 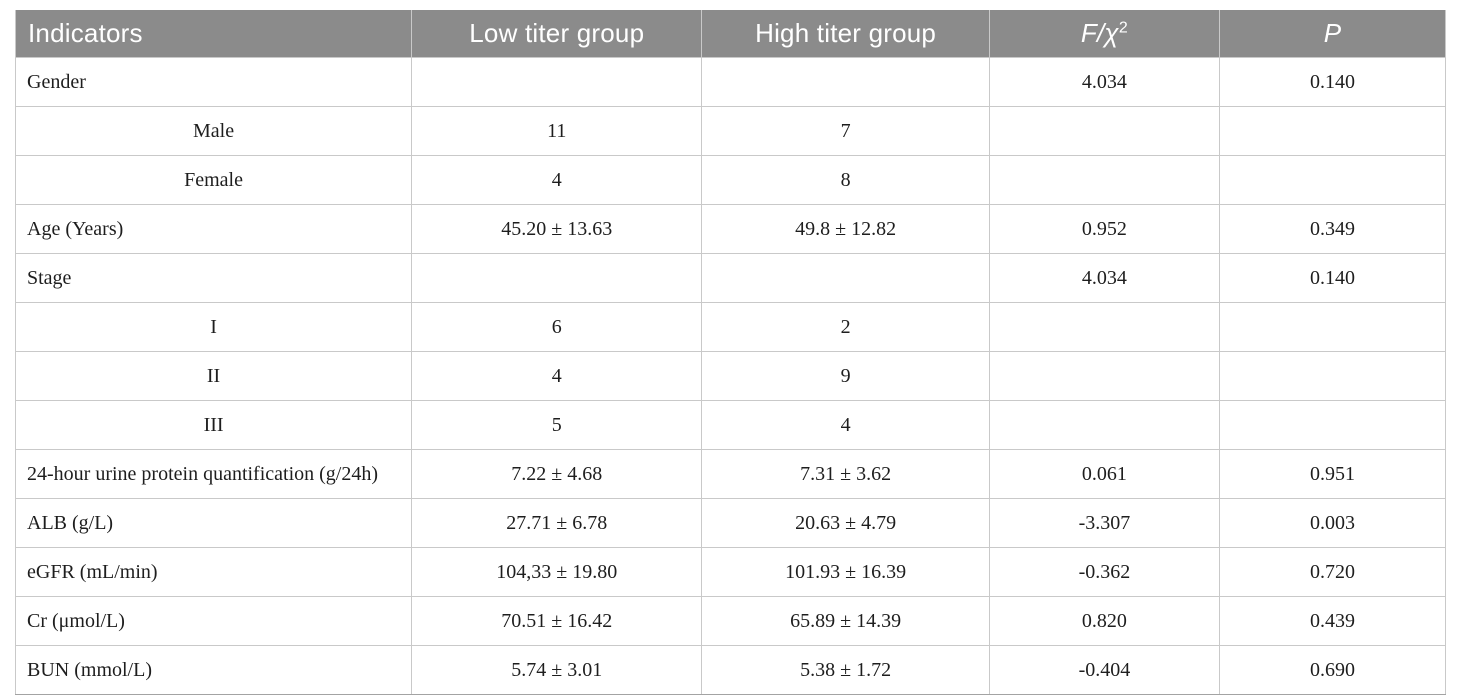 What do you see at coordinates (213, 670) in the screenshot?
I see `indicator-cell: BUN (mmol/L)` at bounding box center [213, 670].